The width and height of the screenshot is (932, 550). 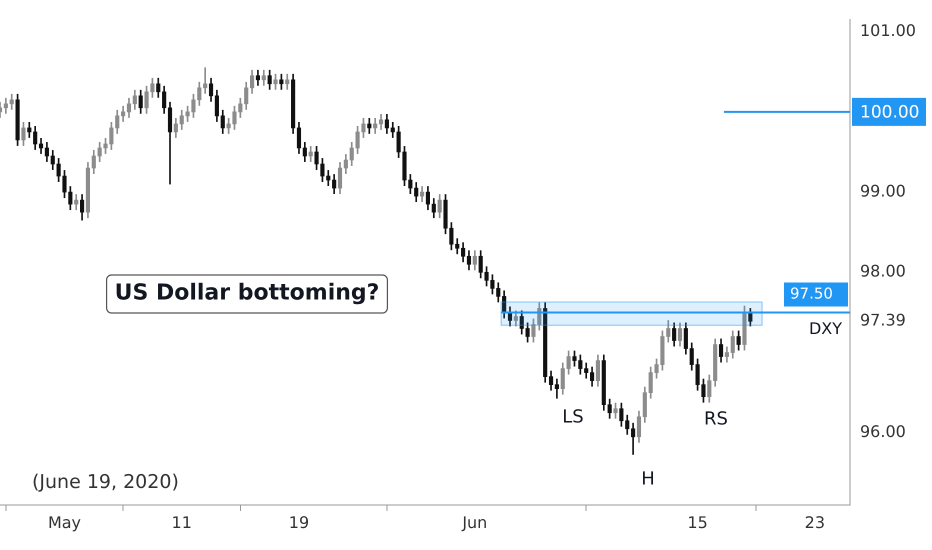 I want to click on x-tick-label: 23, so click(x=815, y=522).